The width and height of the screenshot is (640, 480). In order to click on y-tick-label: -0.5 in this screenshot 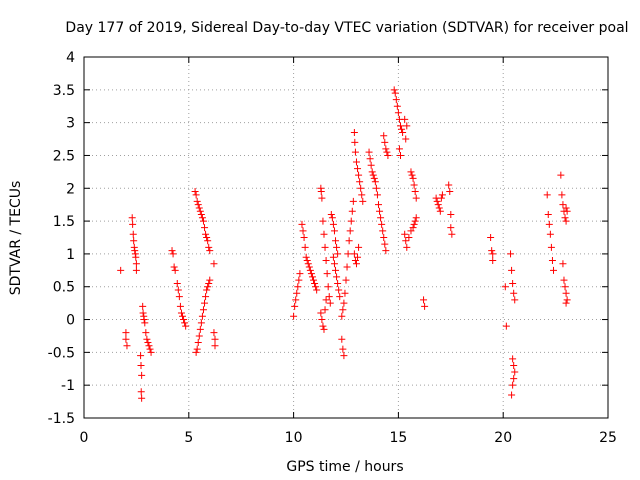, I will do `click(61, 353)`.